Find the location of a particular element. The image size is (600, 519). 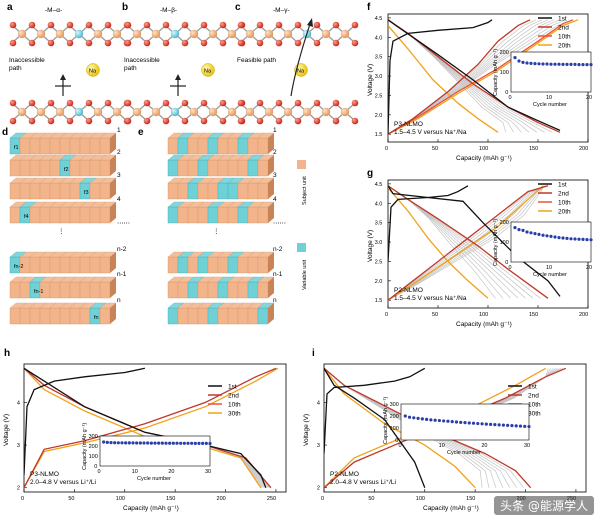

x-axis-label: Capacity (mAh g⁻¹) is located at coordinates (151, 508).